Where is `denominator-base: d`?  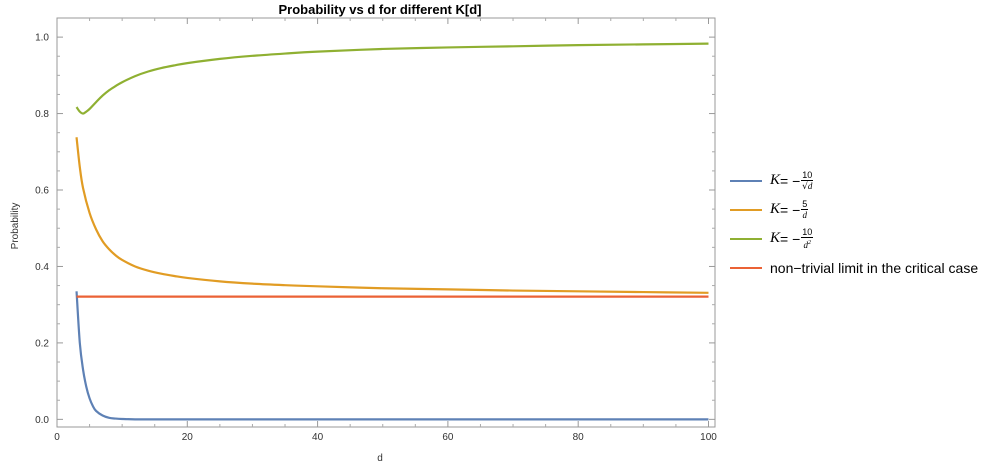
denominator-base: d is located at coordinates (806, 245).